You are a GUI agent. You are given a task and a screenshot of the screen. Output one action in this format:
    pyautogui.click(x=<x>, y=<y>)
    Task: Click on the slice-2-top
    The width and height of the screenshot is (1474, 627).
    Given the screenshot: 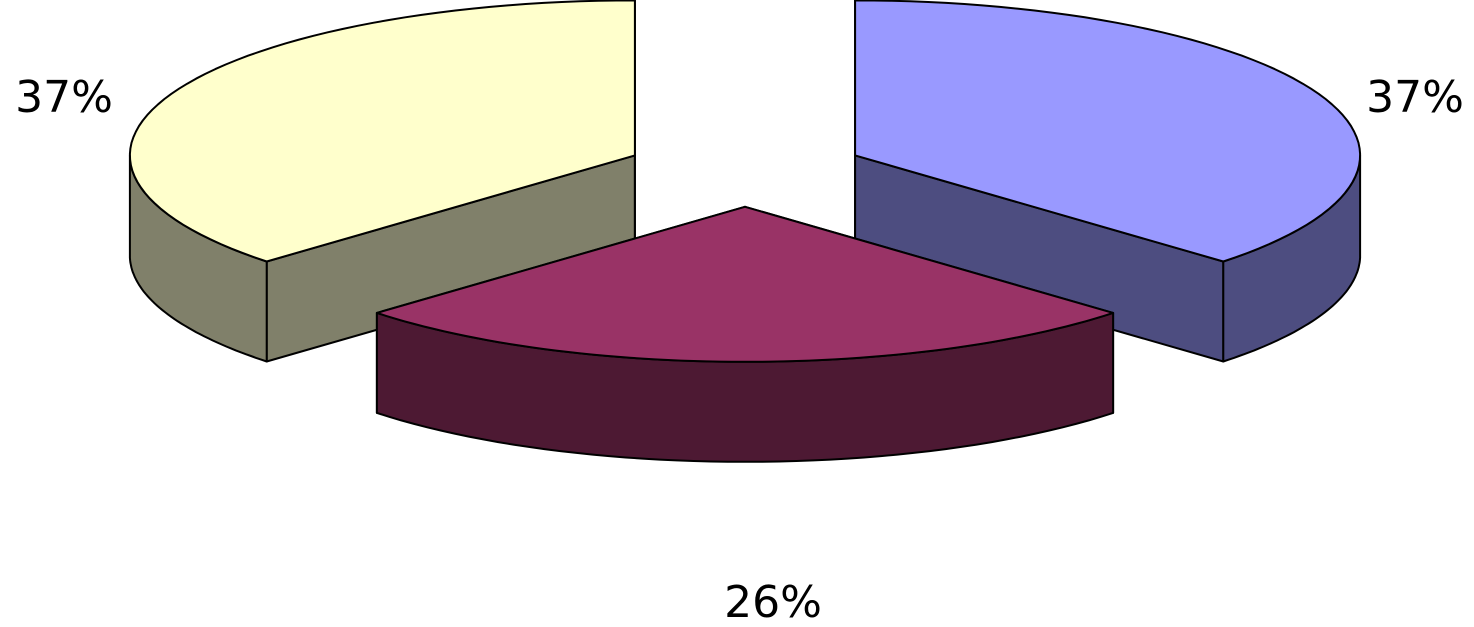 What is the action you would take?
    pyautogui.click(x=745, y=284)
    